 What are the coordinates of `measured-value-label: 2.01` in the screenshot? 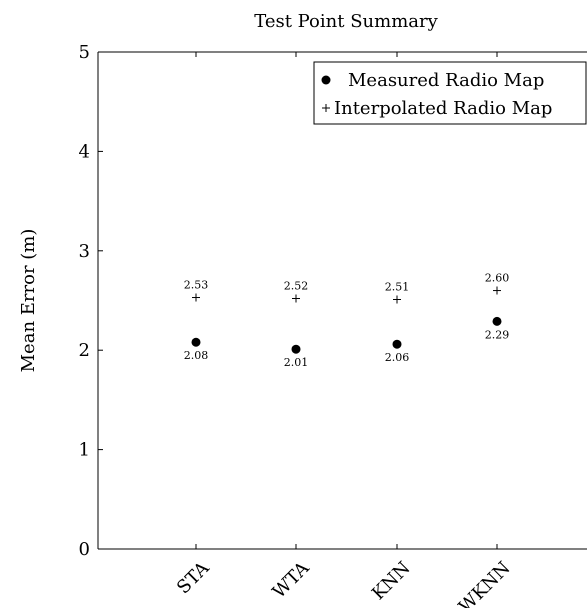 It's located at (296, 362).